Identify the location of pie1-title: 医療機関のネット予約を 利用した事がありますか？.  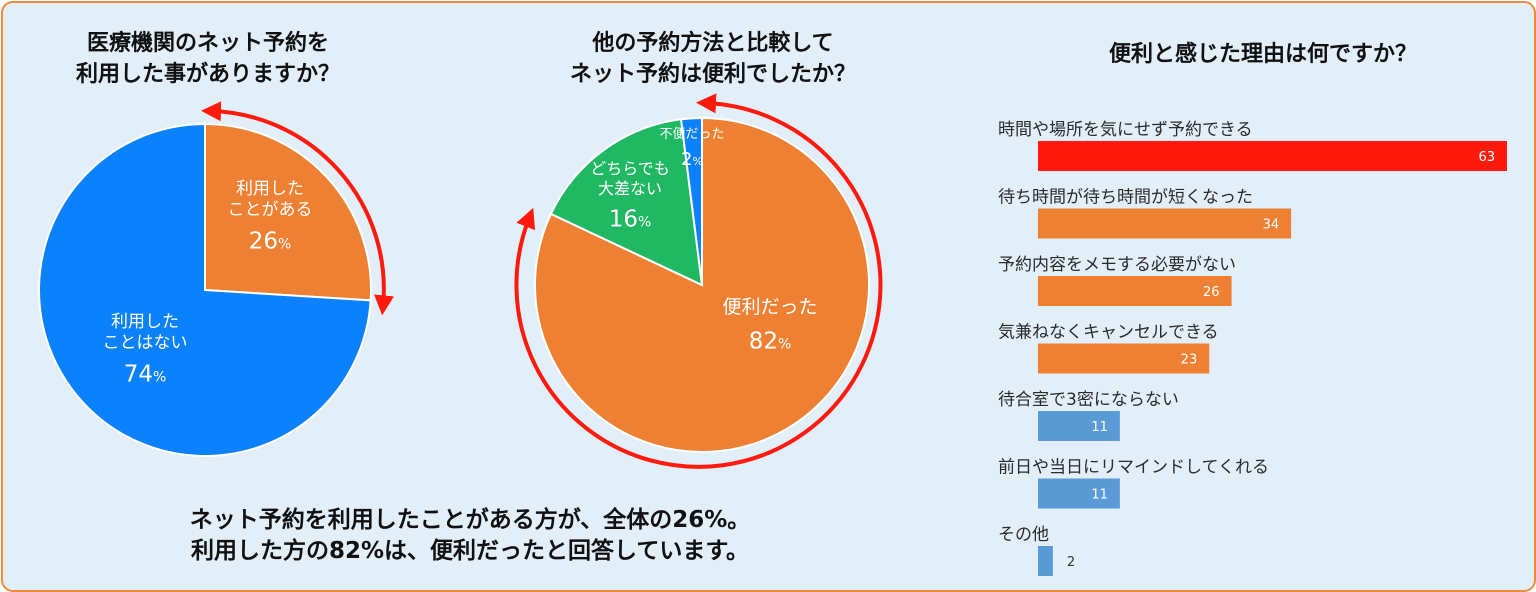
(208, 59).